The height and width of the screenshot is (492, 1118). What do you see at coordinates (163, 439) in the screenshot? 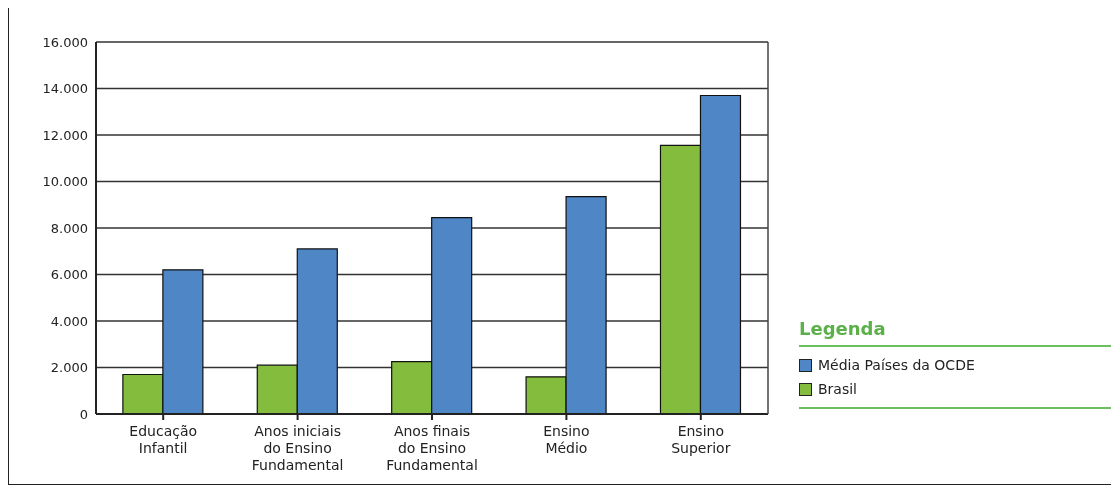
I see `x-tick-label: Educação Infantil` at bounding box center [163, 439].